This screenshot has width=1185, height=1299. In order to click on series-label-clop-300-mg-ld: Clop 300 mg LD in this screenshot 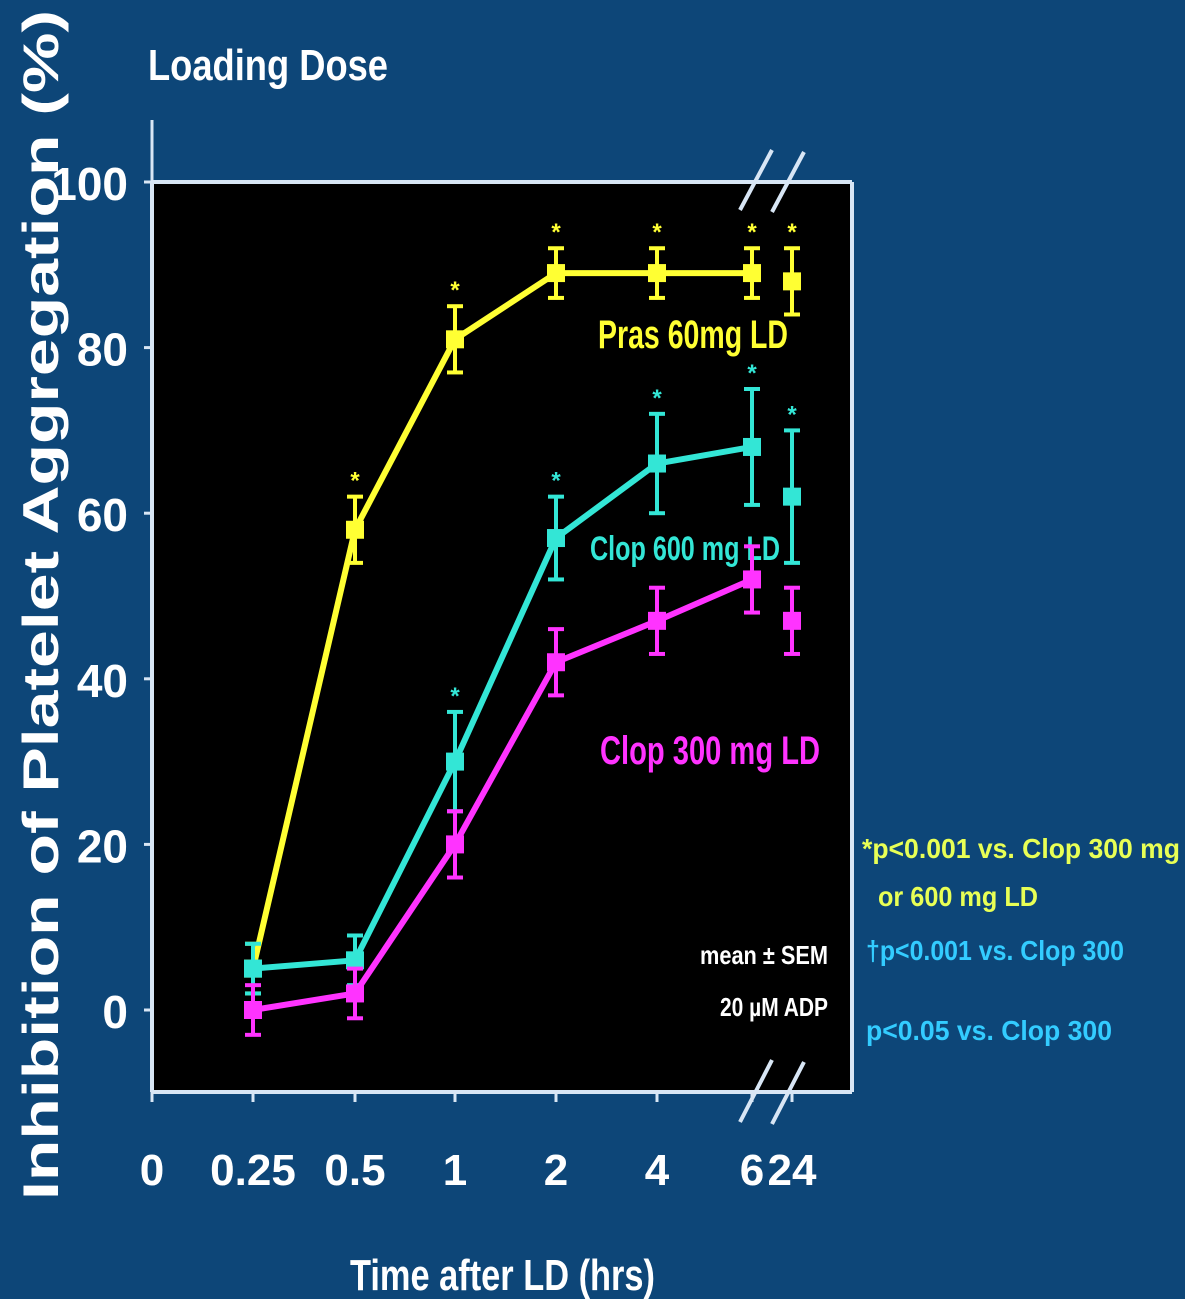, I will do `click(710, 751)`.